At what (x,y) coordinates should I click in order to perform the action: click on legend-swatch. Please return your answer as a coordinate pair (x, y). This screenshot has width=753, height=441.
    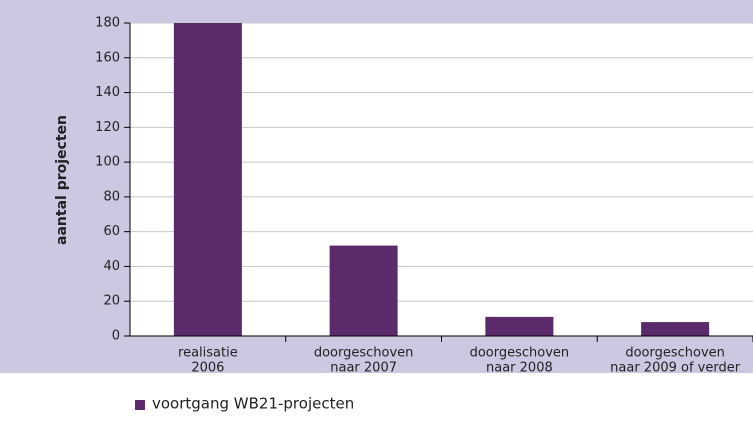
    Looking at the image, I should click on (140, 405).